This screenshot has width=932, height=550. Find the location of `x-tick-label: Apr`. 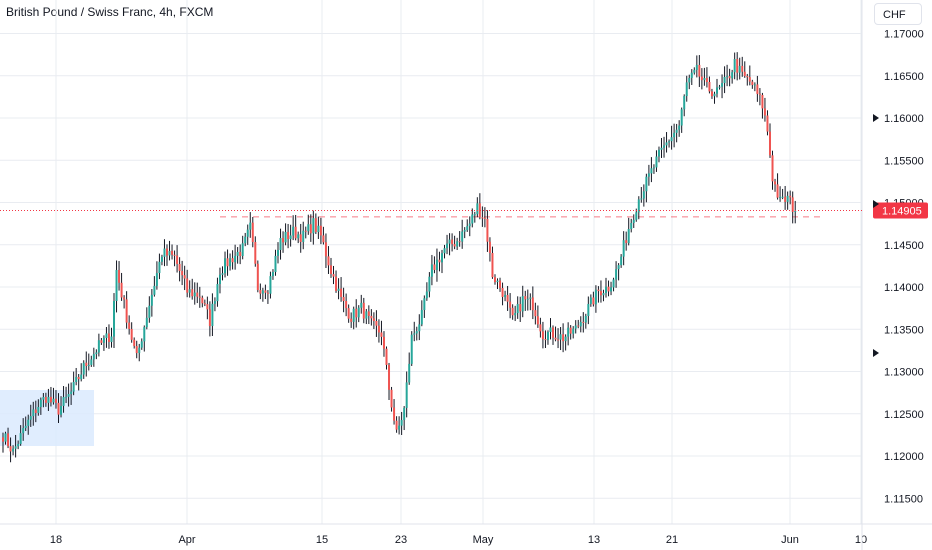

x-tick-label: Apr is located at coordinates (186, 540).